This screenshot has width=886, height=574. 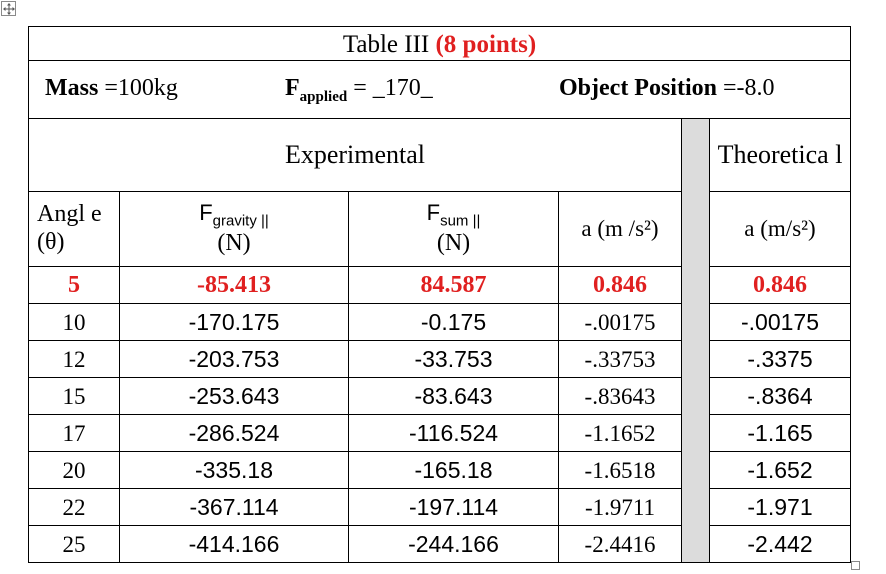 I want to click on experimental-heading: Experimental, so click(x=355, y=155).